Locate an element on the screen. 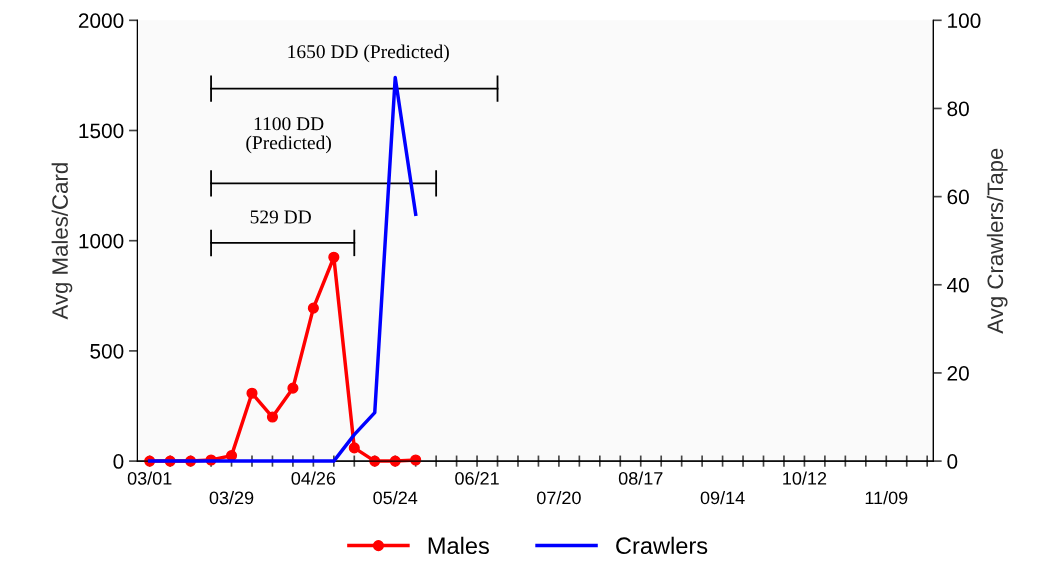 Image resolution: width=1057 pixels, height=580 pixels. x-tick-label: 03/29 is located at coordinates (231, 497).